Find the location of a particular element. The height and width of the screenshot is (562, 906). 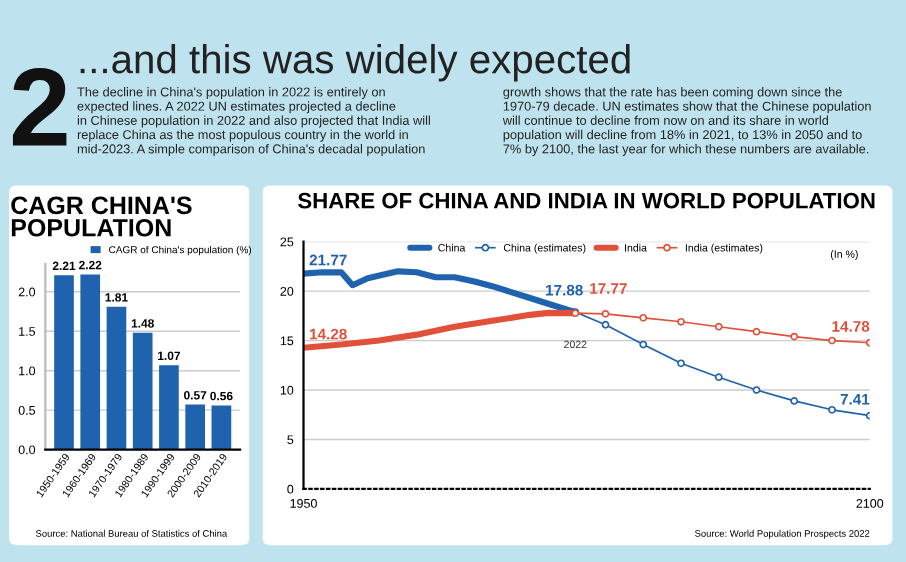

text: ...and this was widely expected is located at coordinates (355, 62).